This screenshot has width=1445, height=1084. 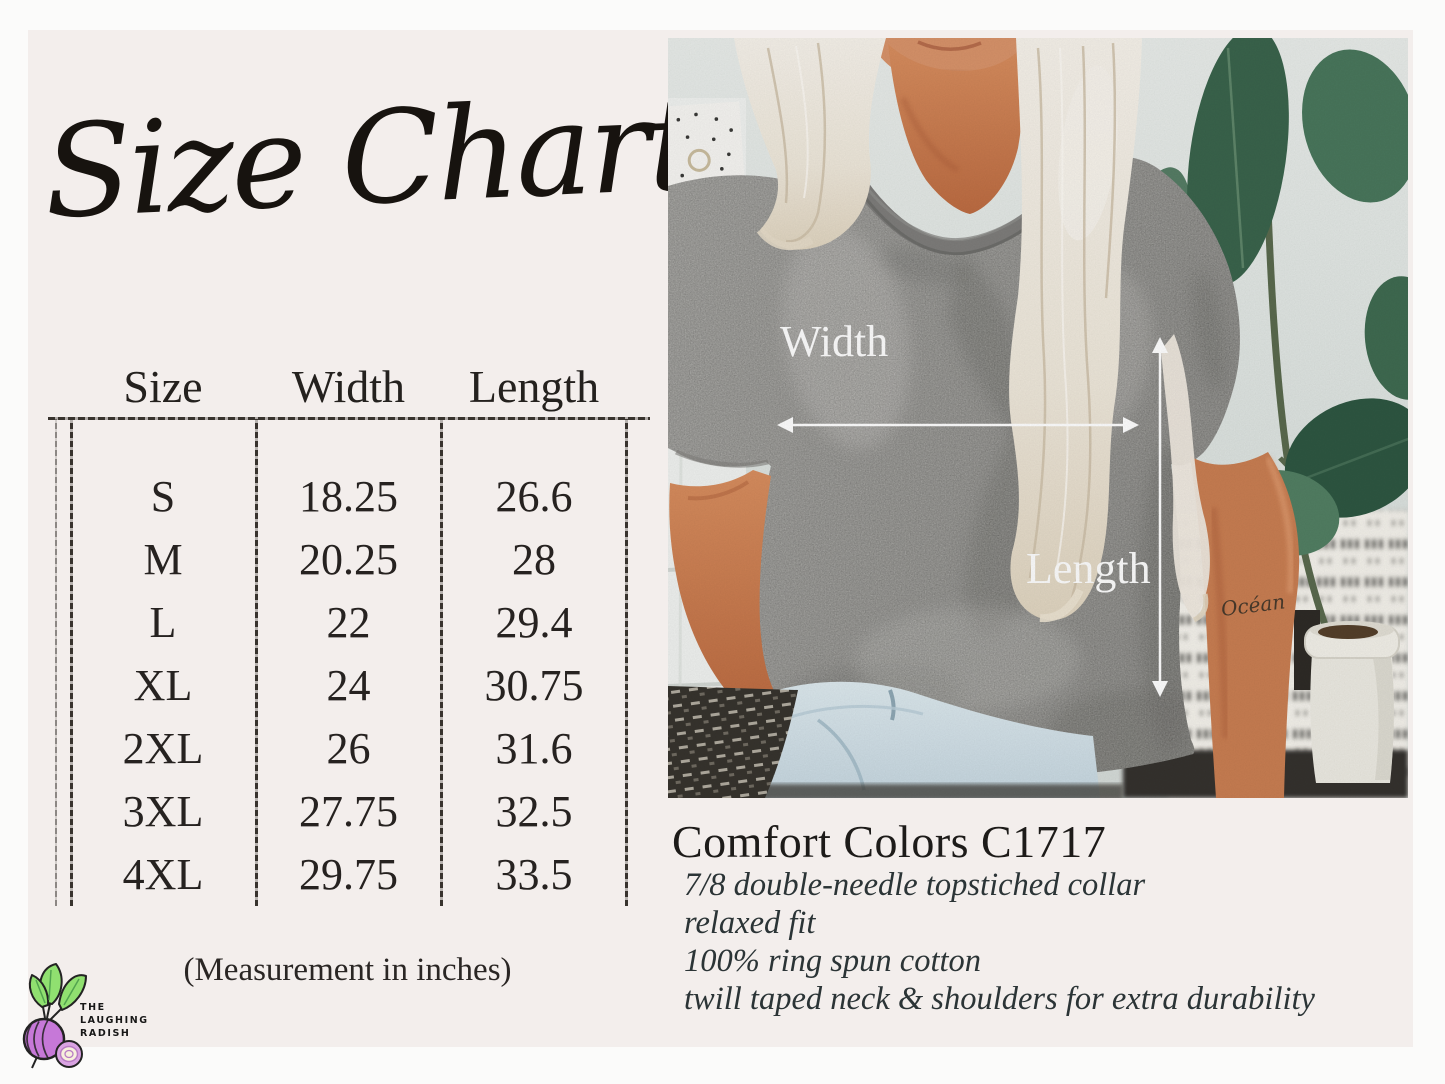 What do you see at coordinates (534, 622) in the screenshot?
I see `length-cell: 29.4` at bounding box center [534, 622].